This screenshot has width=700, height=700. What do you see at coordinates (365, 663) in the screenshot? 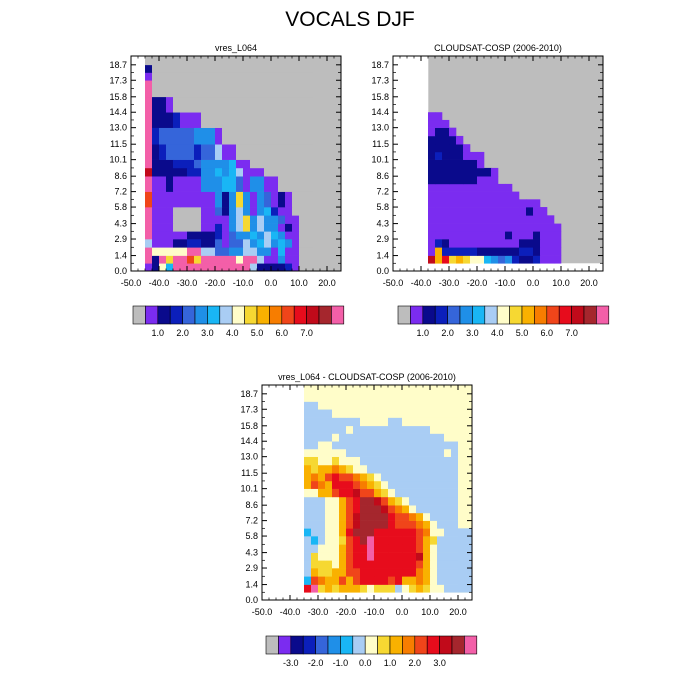
I see `colorbar-label: 0.0` at bounding box center [365, 663].